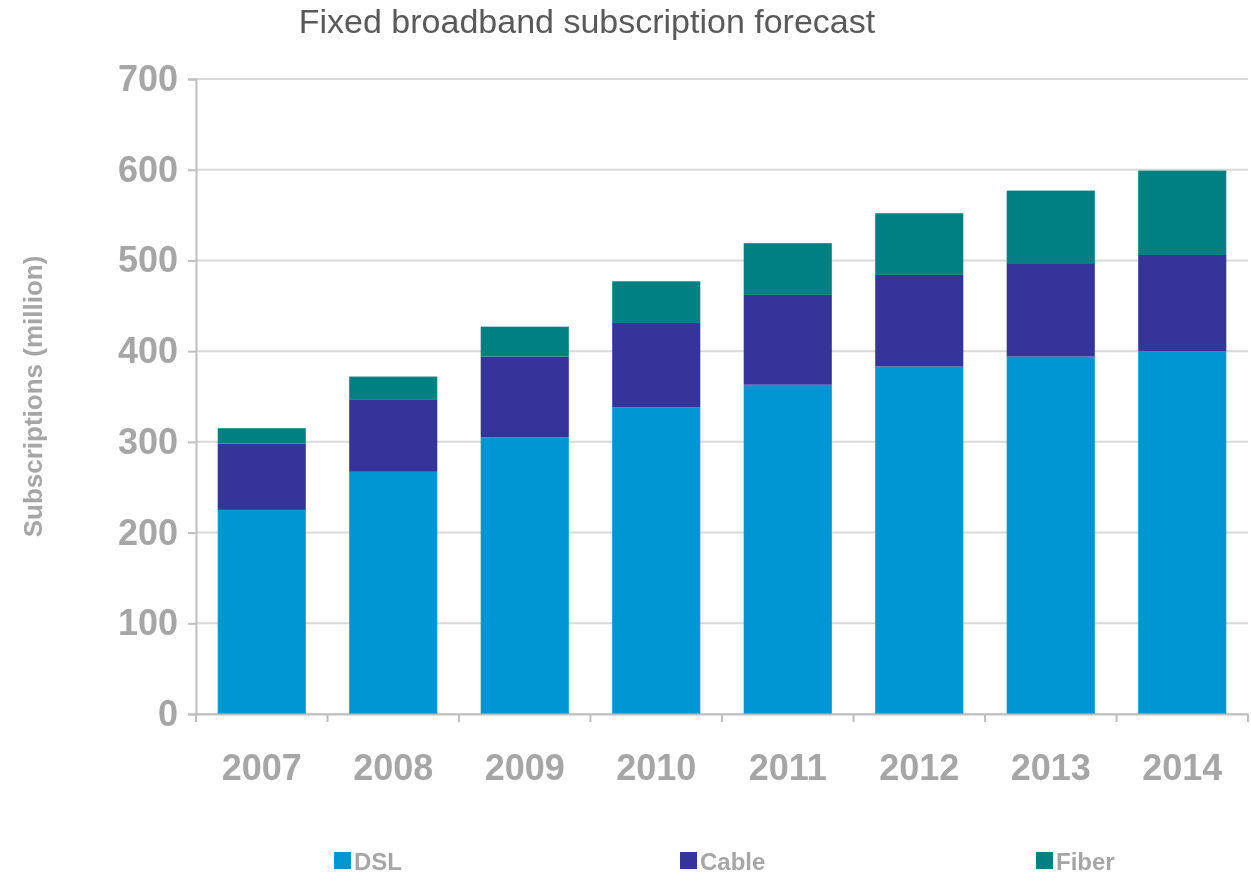 The width and height of the screenshot is (1251, 881). Describe the element at coordinates (147, 532) in the screenshot. I see `y-tick-label: 200` at that location.